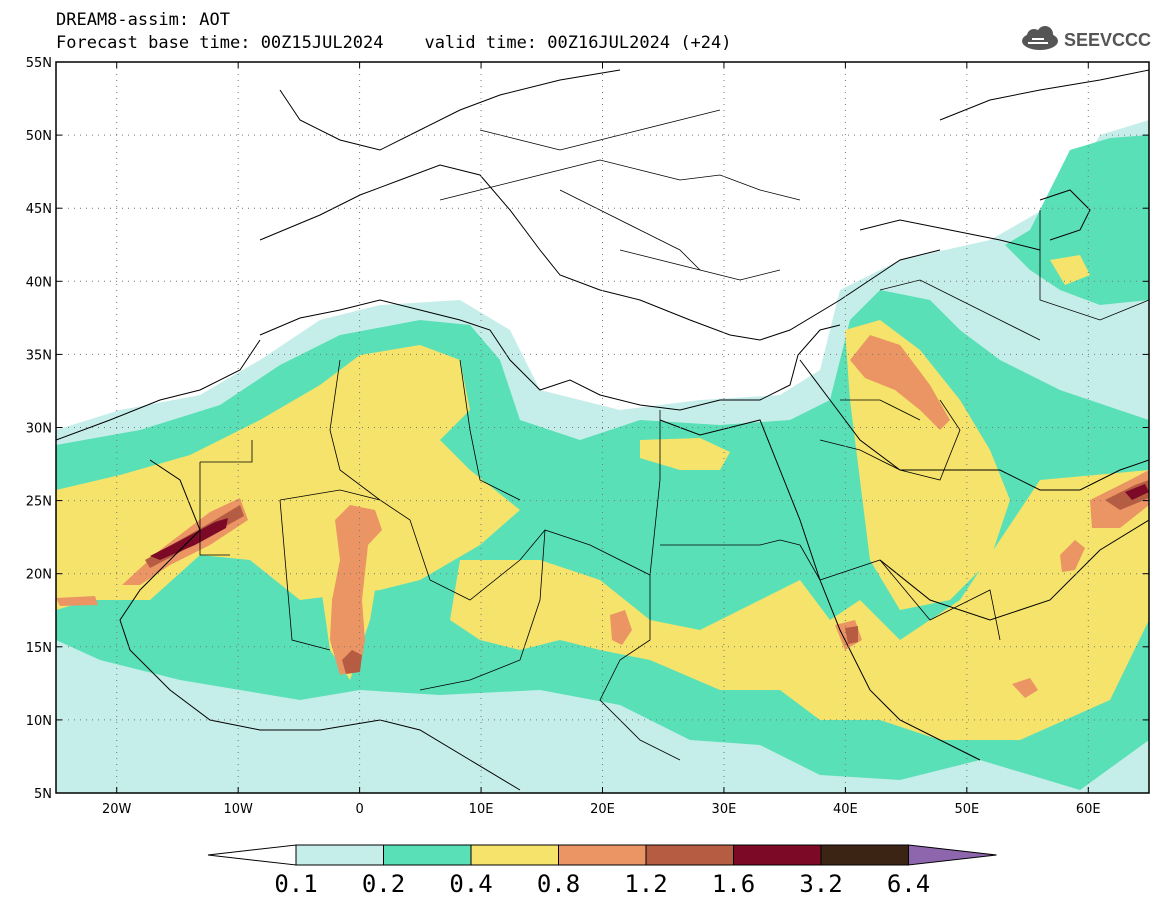 The image size is (1165, 905). What do you see at coordinates (602, 871) in the screenshot?
I see `colorbar: 0.1 0.2 0.4 0.8 1.2 1.6 3.2 6.4` at bounding box center [602, 871].